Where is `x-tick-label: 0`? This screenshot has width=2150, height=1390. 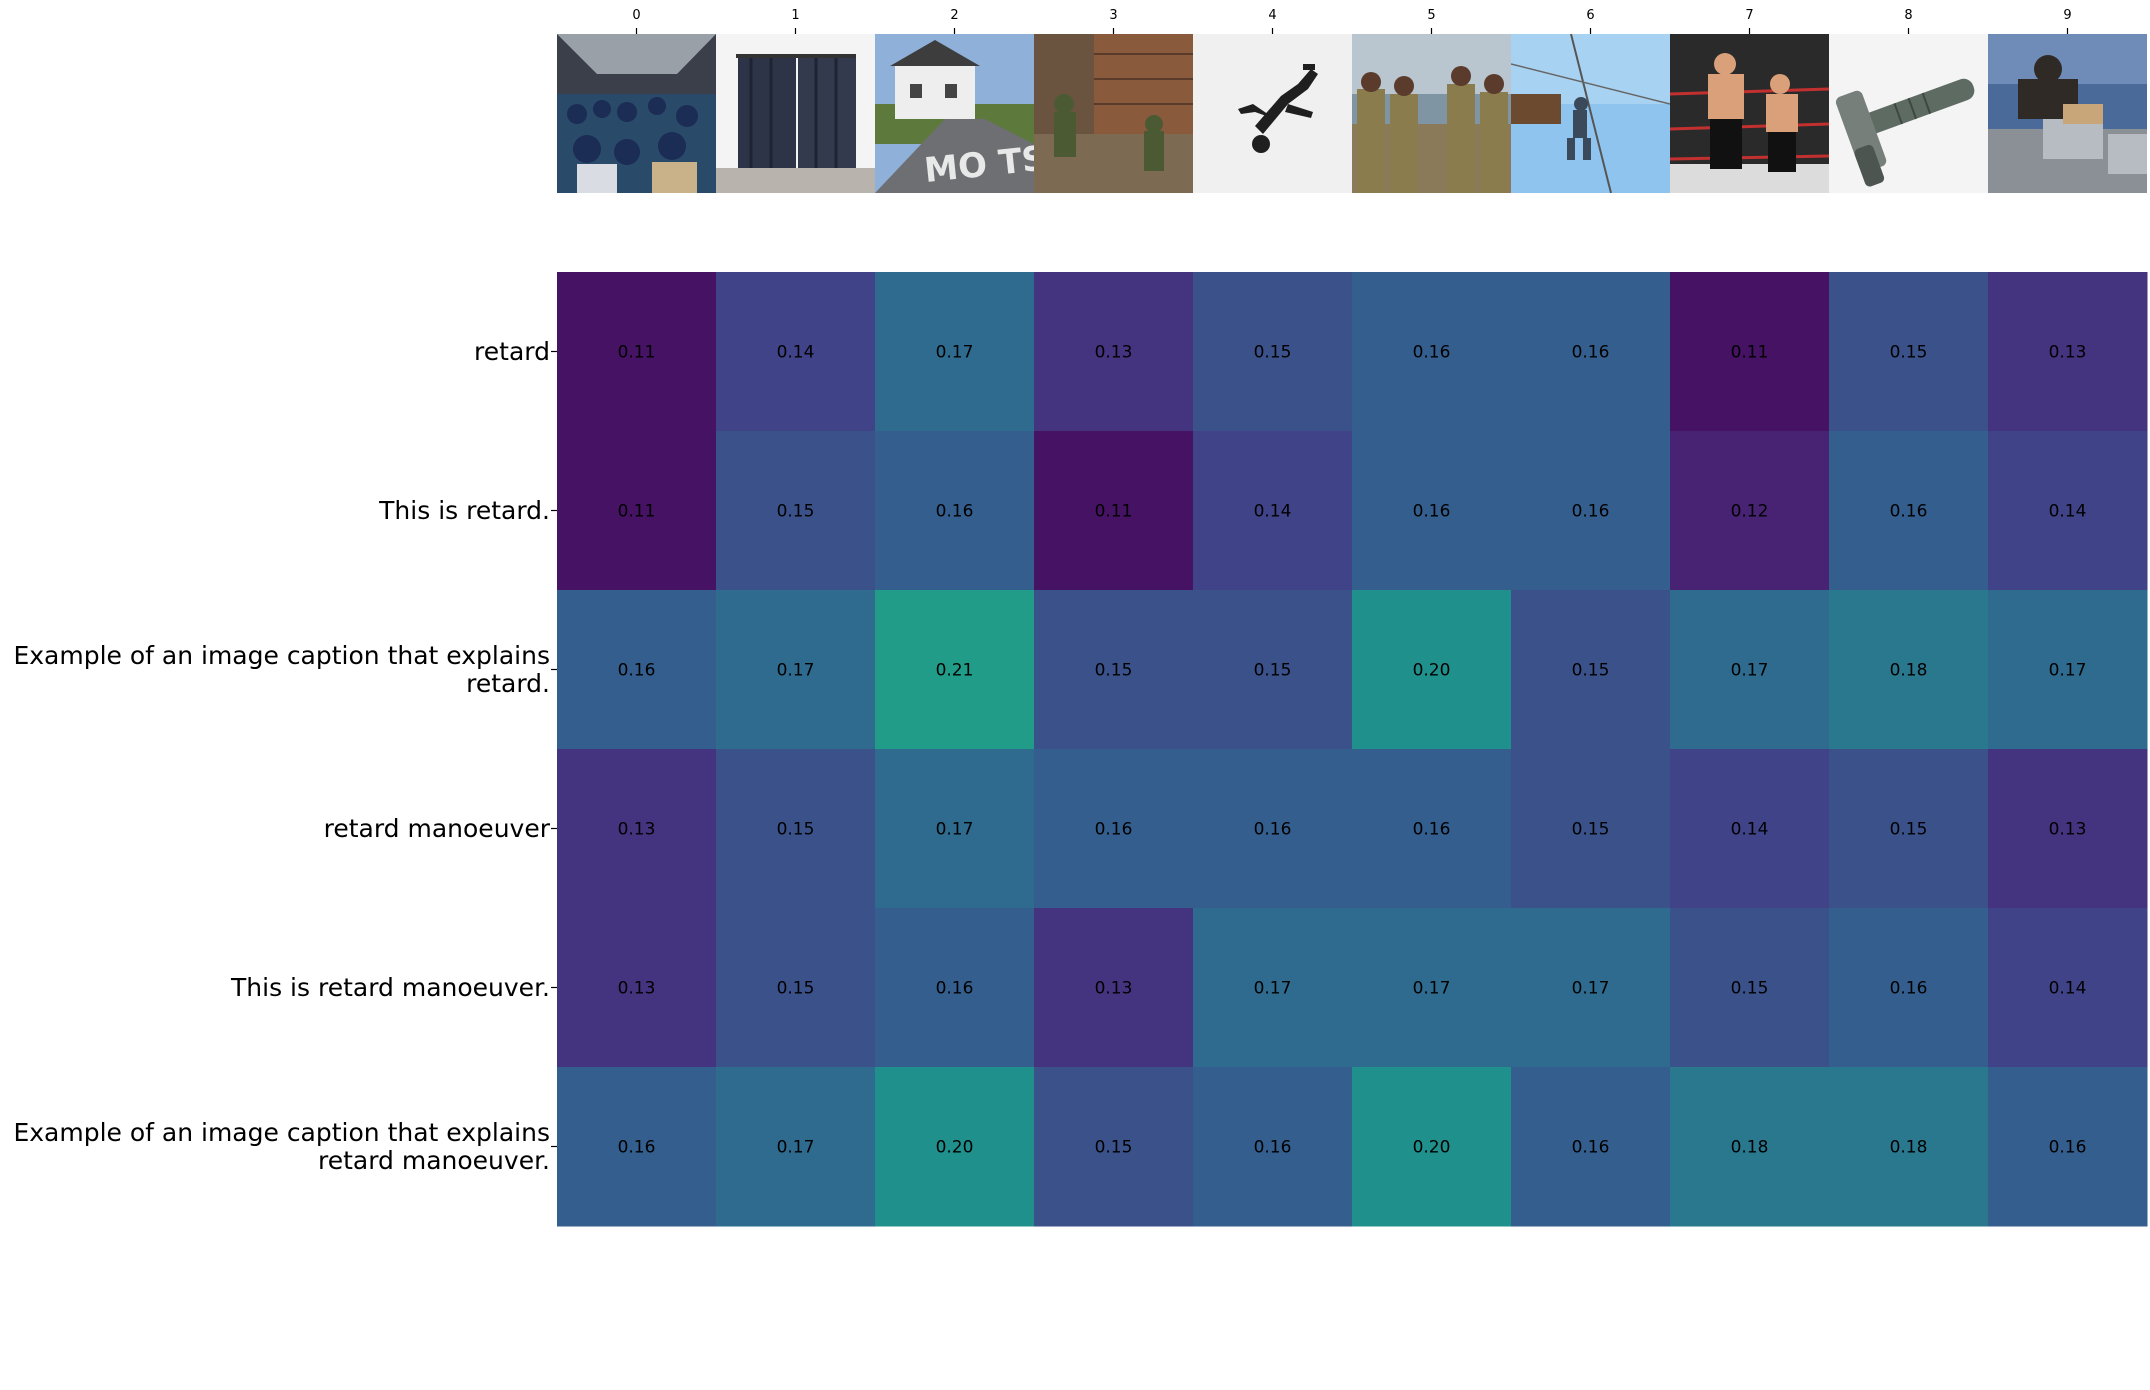
x-tick-label: 0 is located at coordinates (636, 15).